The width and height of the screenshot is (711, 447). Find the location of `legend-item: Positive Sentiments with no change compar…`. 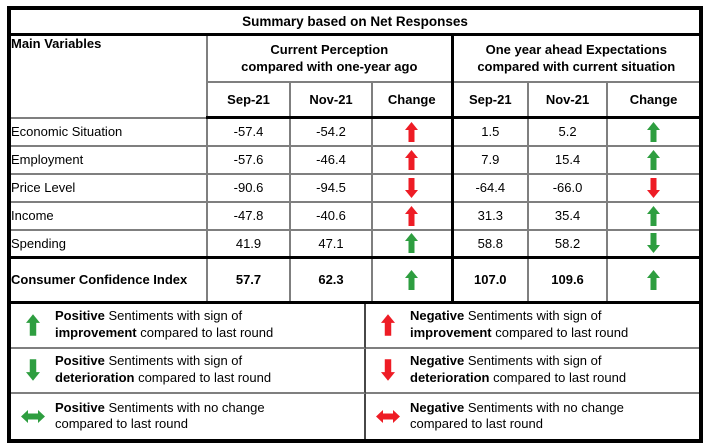

legend-item: Positive Sentiments with no change compar… is located at coordinates (188, 416).